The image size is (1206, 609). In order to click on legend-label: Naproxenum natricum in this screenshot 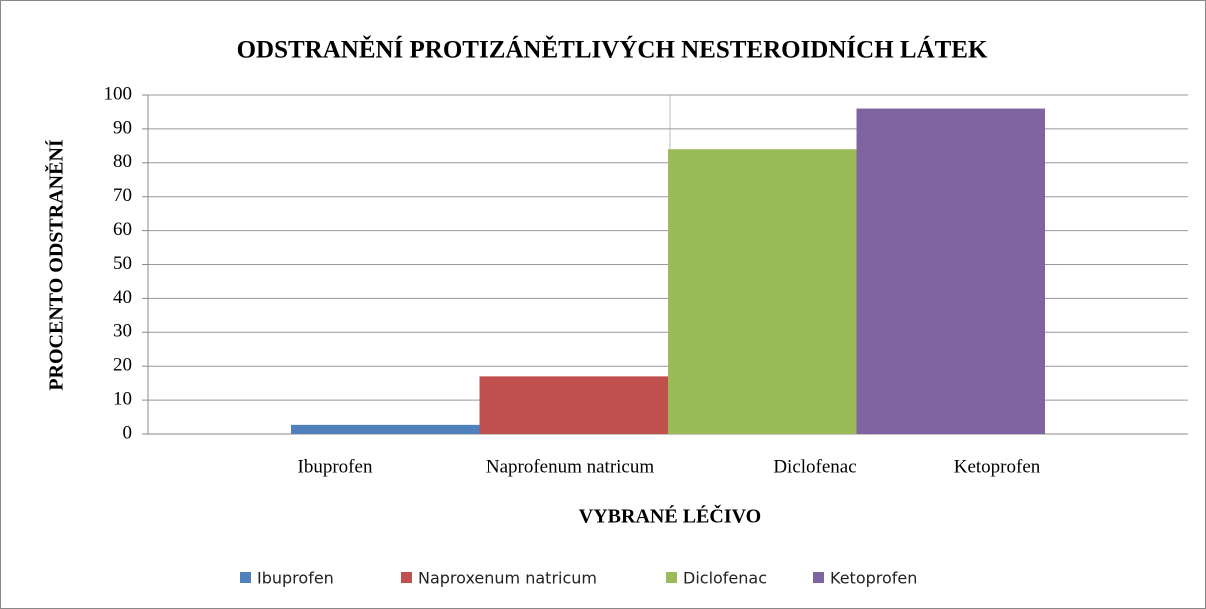, I will do `click(507, 578)`.